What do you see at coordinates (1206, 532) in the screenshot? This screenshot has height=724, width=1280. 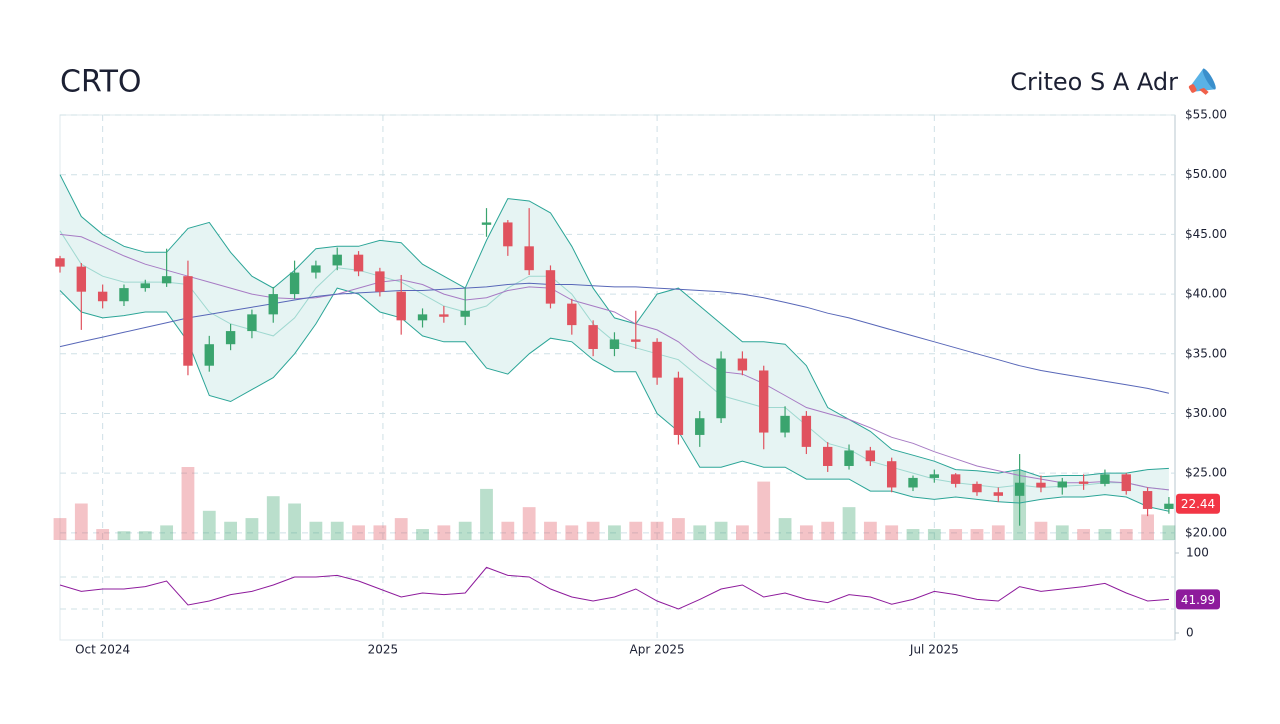 I see `y-tick-label: $20.00` at bounding box center [1206, 532].